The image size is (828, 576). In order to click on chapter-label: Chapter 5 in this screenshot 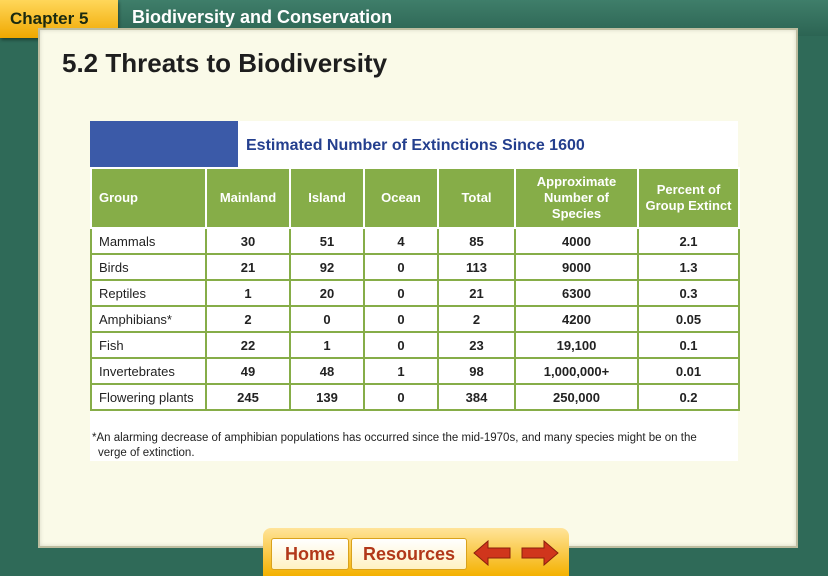, I will do `click(49, 18)`.